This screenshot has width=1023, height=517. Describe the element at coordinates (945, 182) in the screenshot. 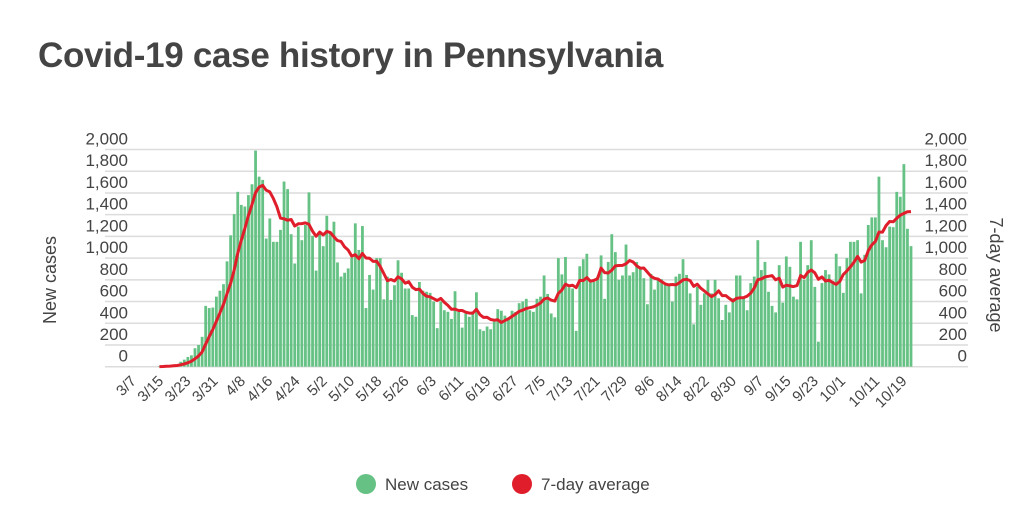

I see `y-tick-label-right: 1,600` at that location.